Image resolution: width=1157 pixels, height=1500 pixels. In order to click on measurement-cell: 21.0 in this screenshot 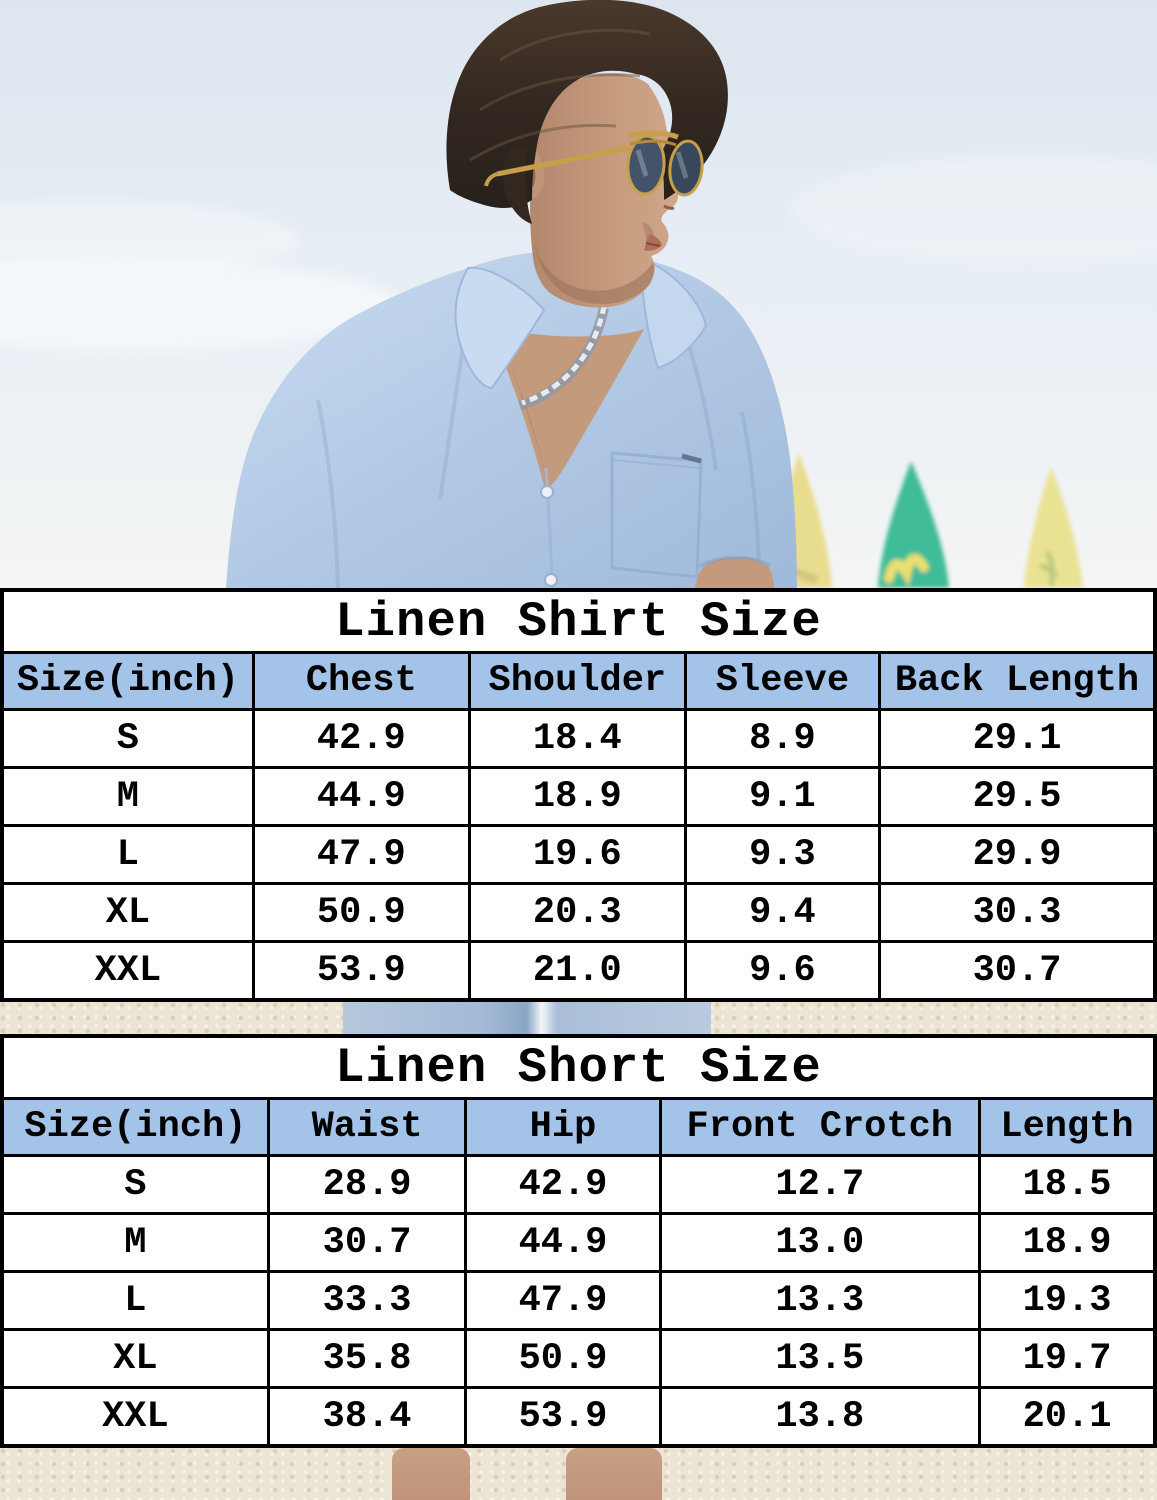, I will do `click(577, 969)`.